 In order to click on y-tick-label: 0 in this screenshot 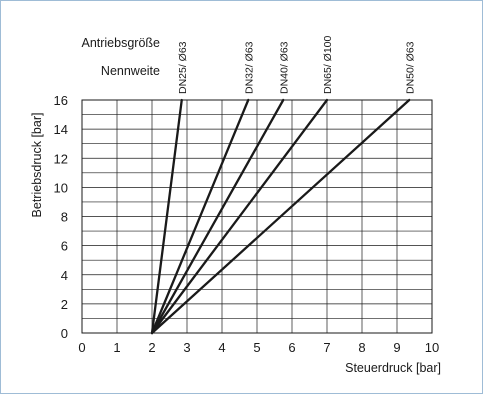, I will do `click(64, 333)`.